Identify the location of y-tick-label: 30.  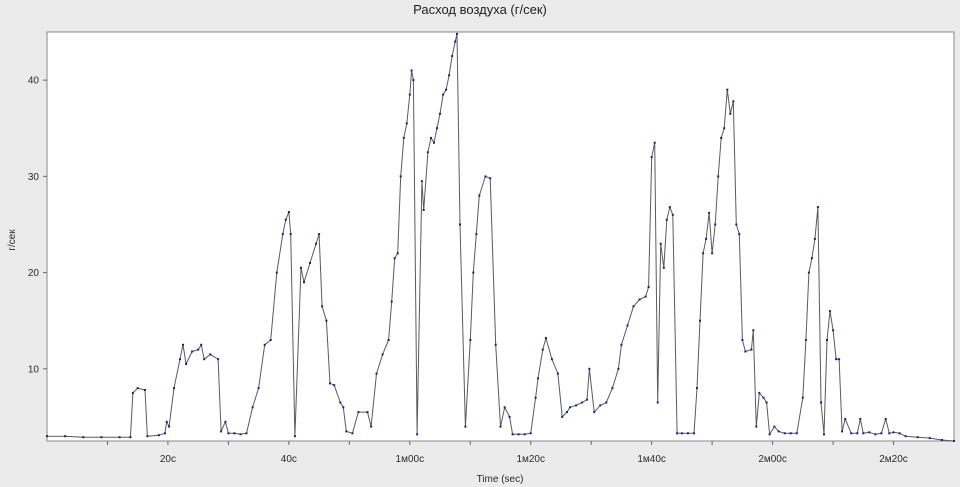
(34, 177).